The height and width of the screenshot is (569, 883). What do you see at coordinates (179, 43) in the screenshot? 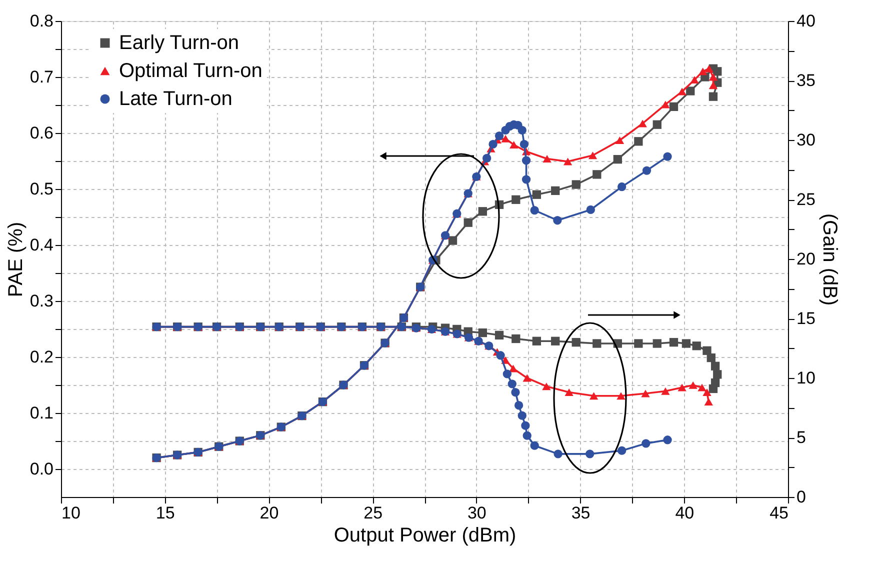
I see `legend-label: Early Turn-on` at bounding box center [179, 43].